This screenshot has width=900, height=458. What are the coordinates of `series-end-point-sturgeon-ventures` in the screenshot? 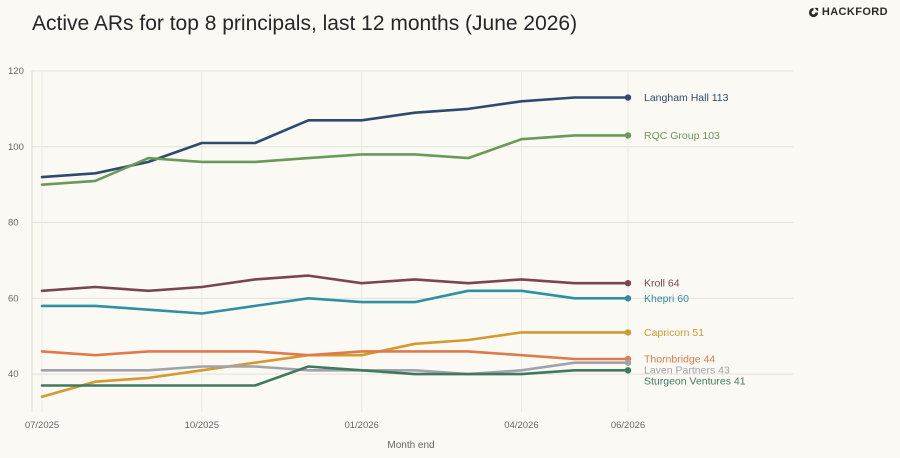 It's located at (628, 370).